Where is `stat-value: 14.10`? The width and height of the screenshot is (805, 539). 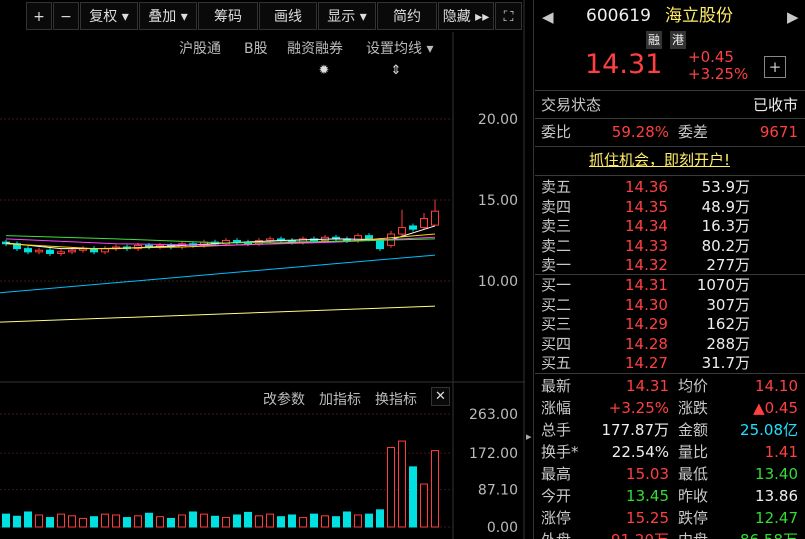 stat-value: 14.10 is located at coordinates (776, 386).